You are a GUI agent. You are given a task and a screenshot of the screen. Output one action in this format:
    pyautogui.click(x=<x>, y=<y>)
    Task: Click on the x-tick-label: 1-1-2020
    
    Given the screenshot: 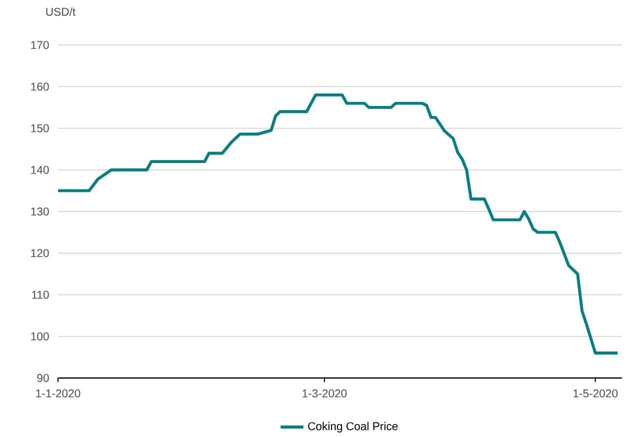 What is the action you would take?
    pyautogui.click(x=58, y=393)
    